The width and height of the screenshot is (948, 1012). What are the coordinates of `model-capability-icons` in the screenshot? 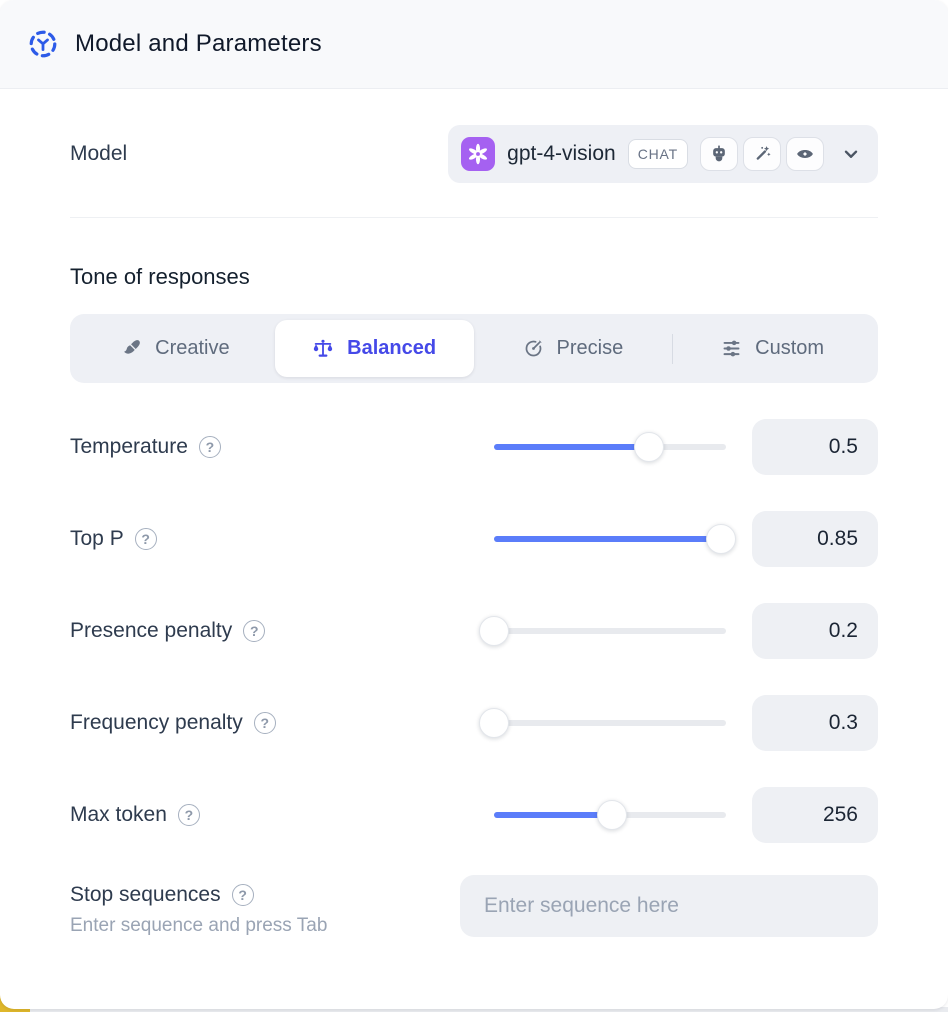 It's located at (762, 154).